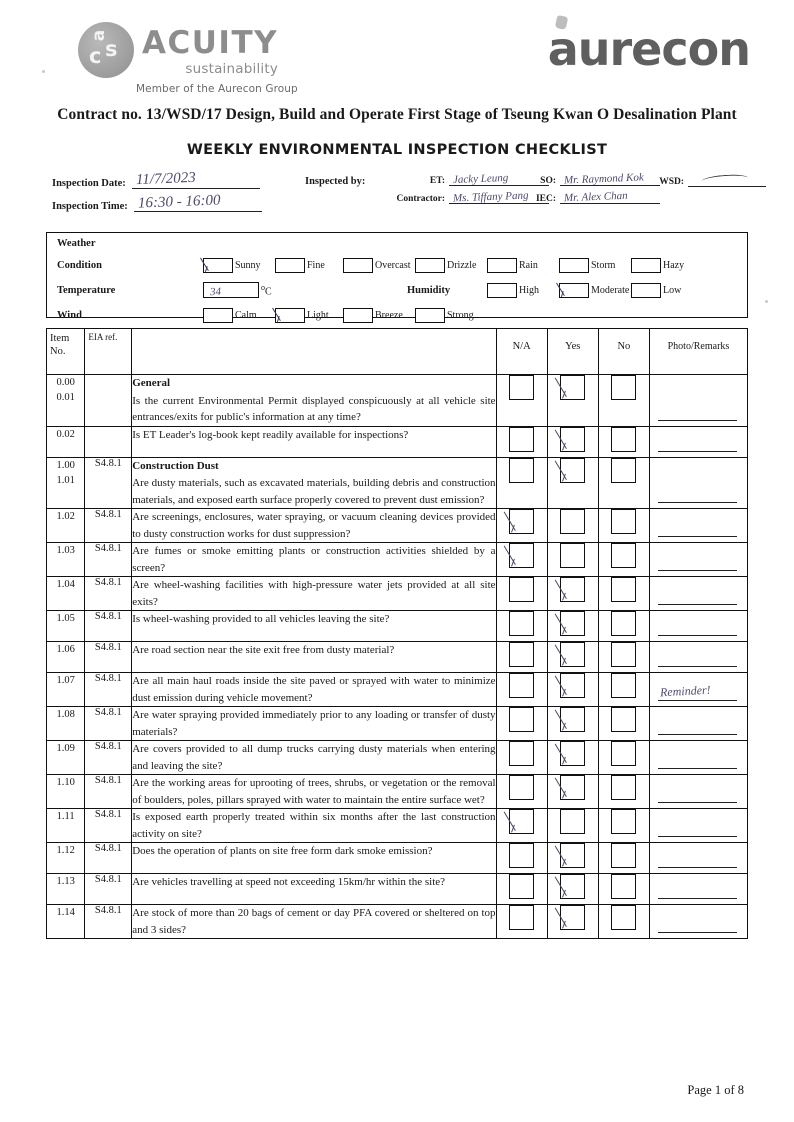 The height and width of the screenshot is (1122, 794). I want to click on condition-option-storm: Storm, so click(587, 265).